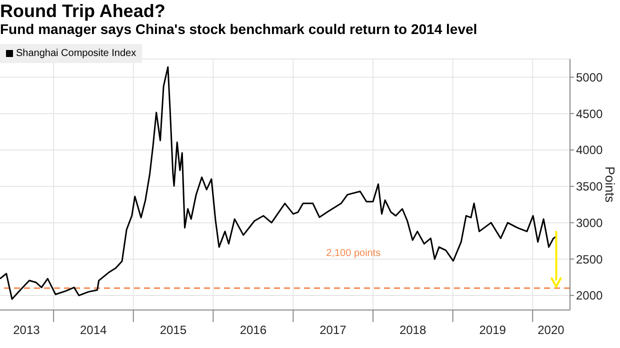 This screenshot has width=620, height=348. Describe the element at coordinates (590, 77) in the screenshot. I see `y-tick-label: 5000` at that location.